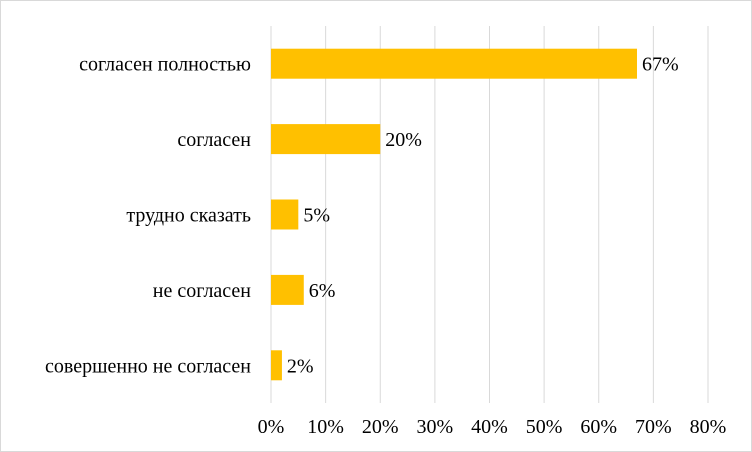 Image resolution: width=752 pixels, height=452 pixels. I want to click on category-label: трудно сказать, so click(188, 216).